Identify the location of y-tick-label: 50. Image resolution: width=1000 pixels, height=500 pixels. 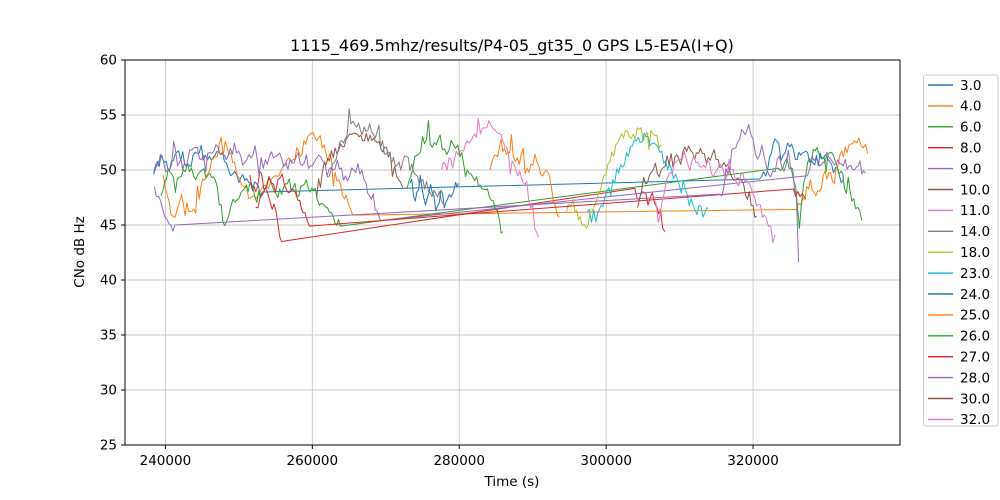
(108, 171).